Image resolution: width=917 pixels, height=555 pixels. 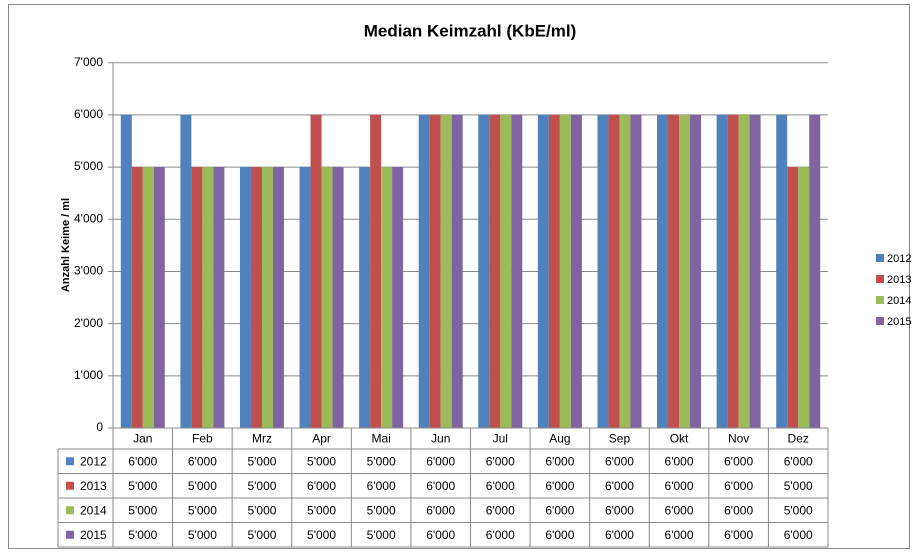 I want to click on x-tick-label: Jun, so click(x=440, y=439).